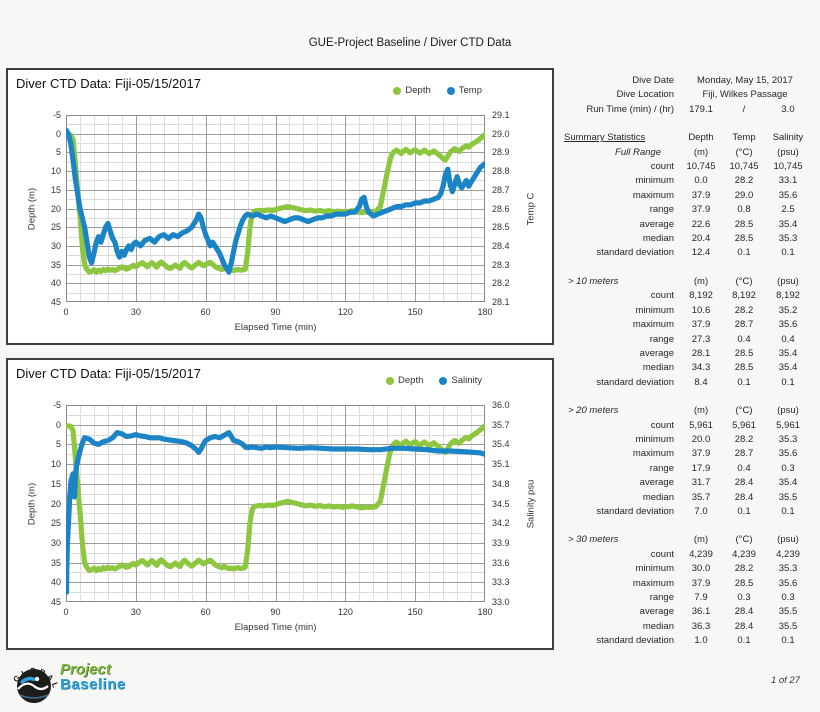 The image size is (820, 712). Describe the element at coordinates (701, 138) in the screenshot. I see `stats-column-header: Depth` at that location.